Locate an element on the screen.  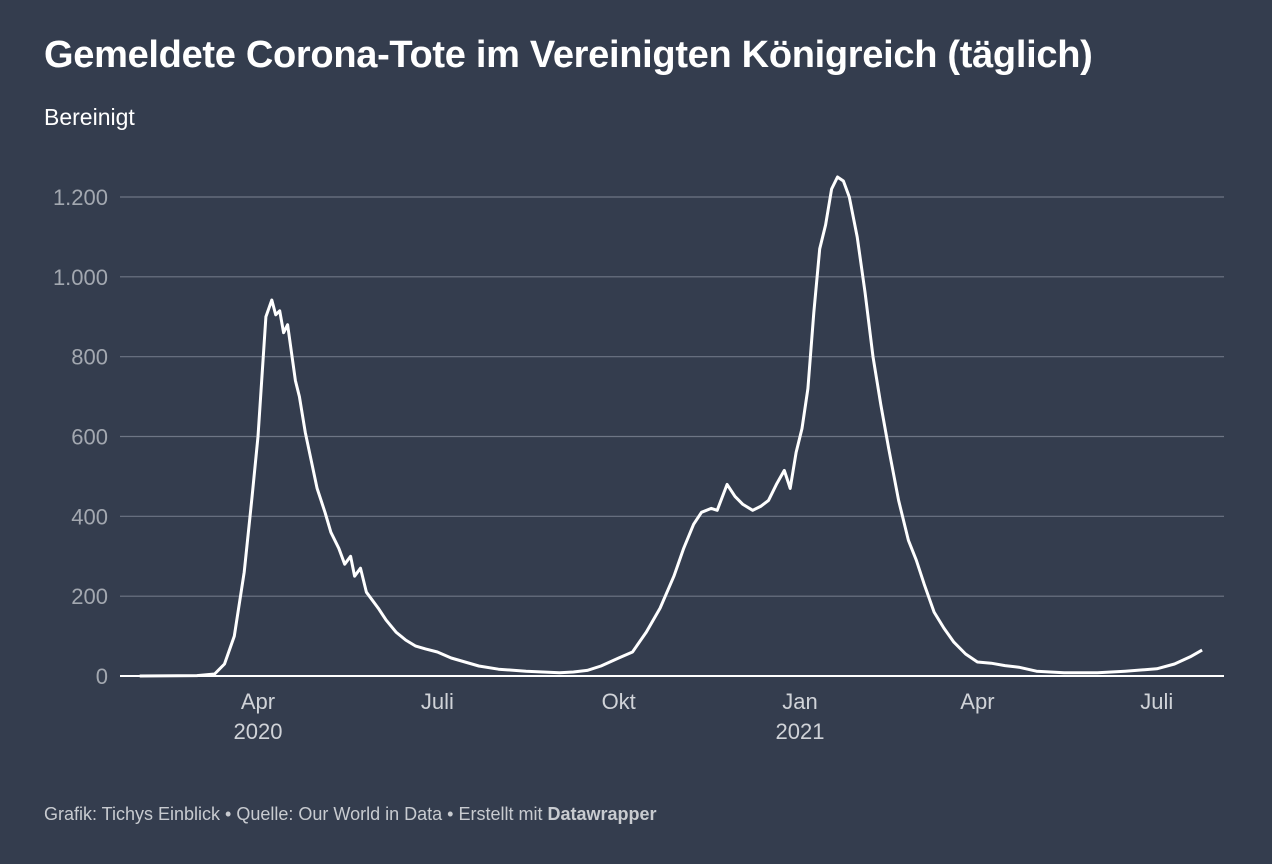
y-tick-label: 600 is located at coordinates (89, 437).